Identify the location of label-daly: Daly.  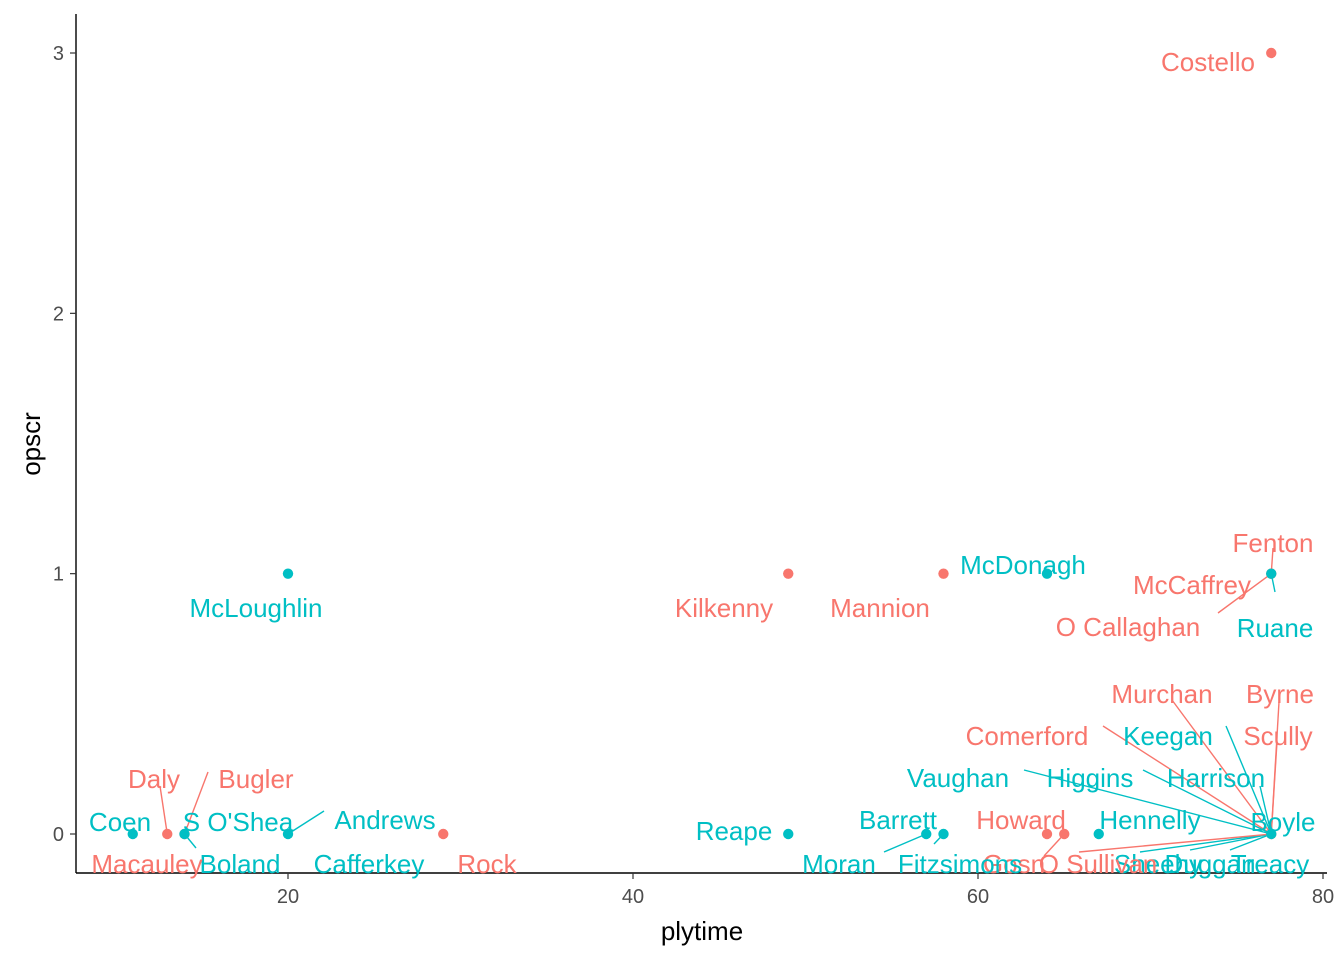
(154, 779).